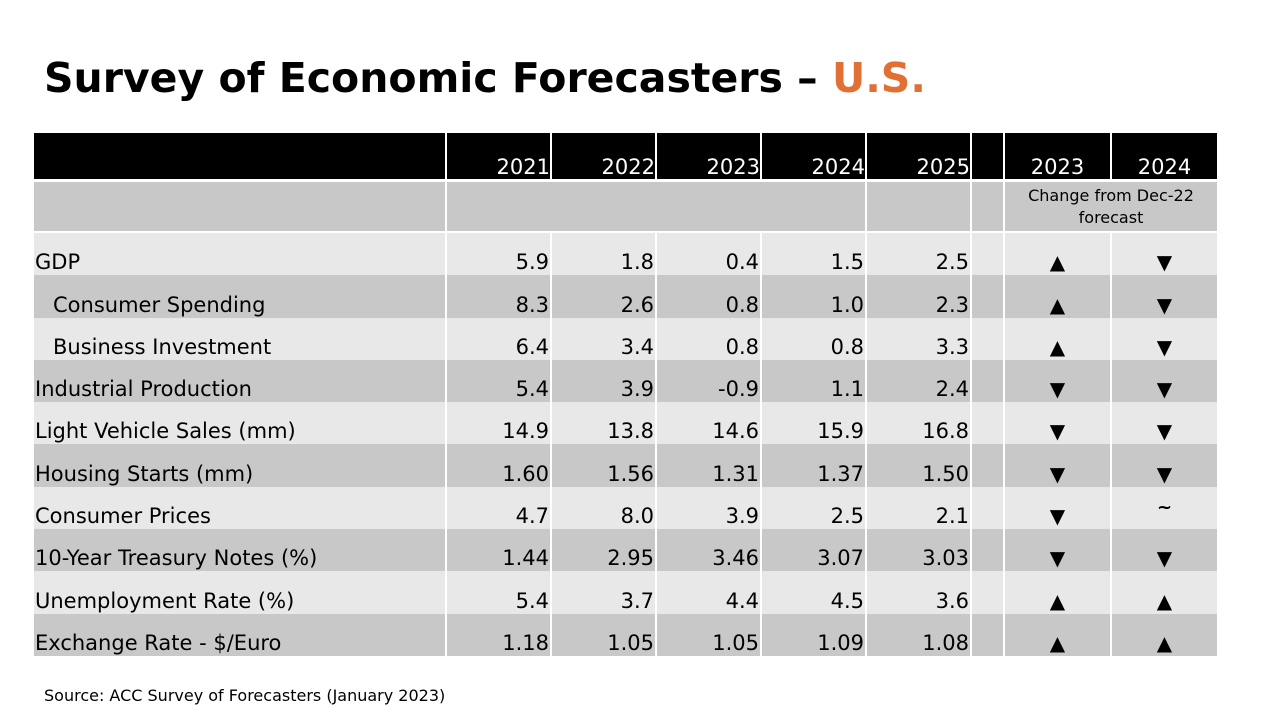 The width and height of the screenshot is (1280, 720). I want to click on title-accent: U.S., so click(878, 78).